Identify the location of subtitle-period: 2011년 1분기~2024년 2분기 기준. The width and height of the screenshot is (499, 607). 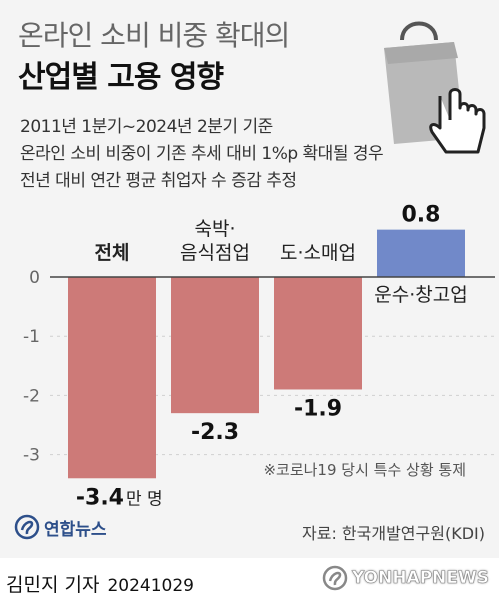
(146, 127).